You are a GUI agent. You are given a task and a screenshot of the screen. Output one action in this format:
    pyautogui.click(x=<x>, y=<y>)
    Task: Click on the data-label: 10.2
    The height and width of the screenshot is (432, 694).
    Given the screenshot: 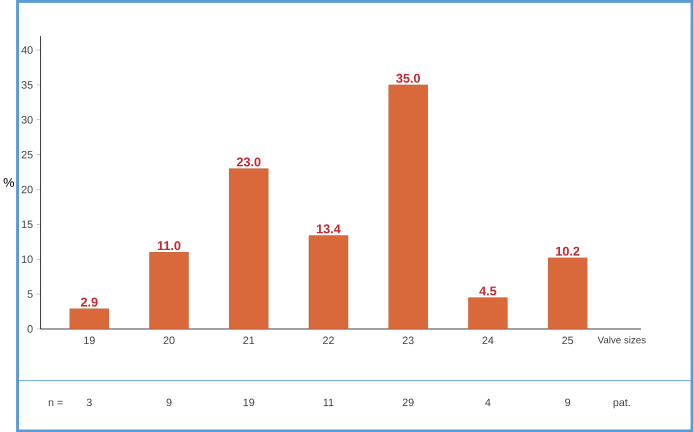 What is the action you would take?
    pyautogui.click(x=568, y=251)
    